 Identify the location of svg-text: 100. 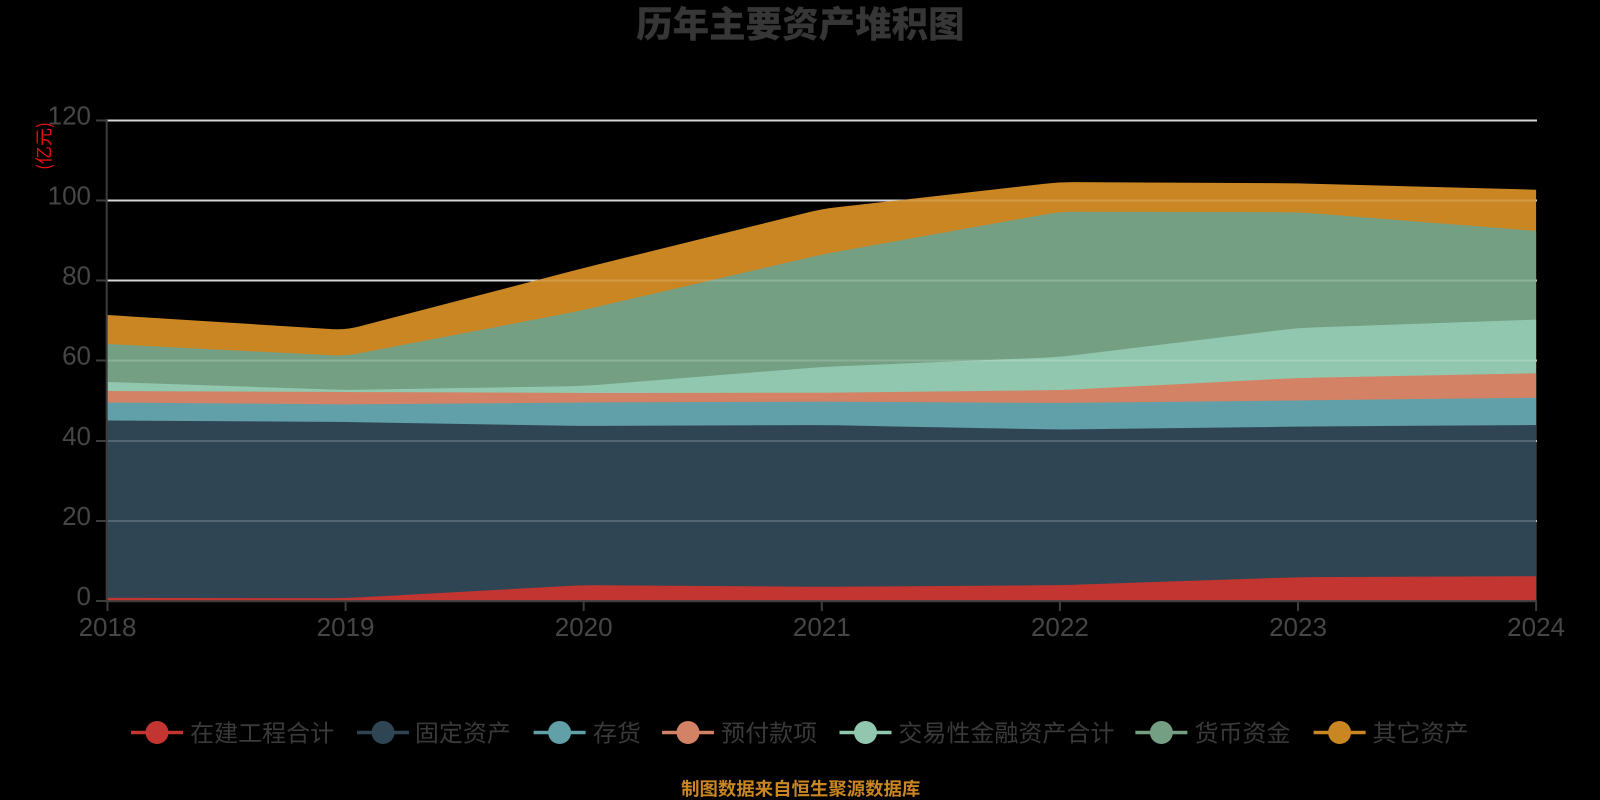
(69, 196).